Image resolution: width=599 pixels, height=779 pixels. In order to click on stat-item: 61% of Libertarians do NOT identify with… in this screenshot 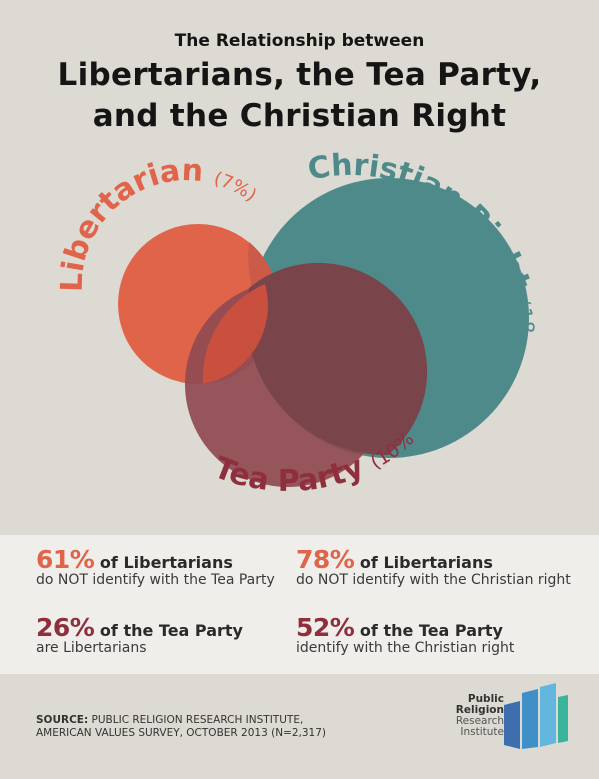, I will do `click(155, 566)`.